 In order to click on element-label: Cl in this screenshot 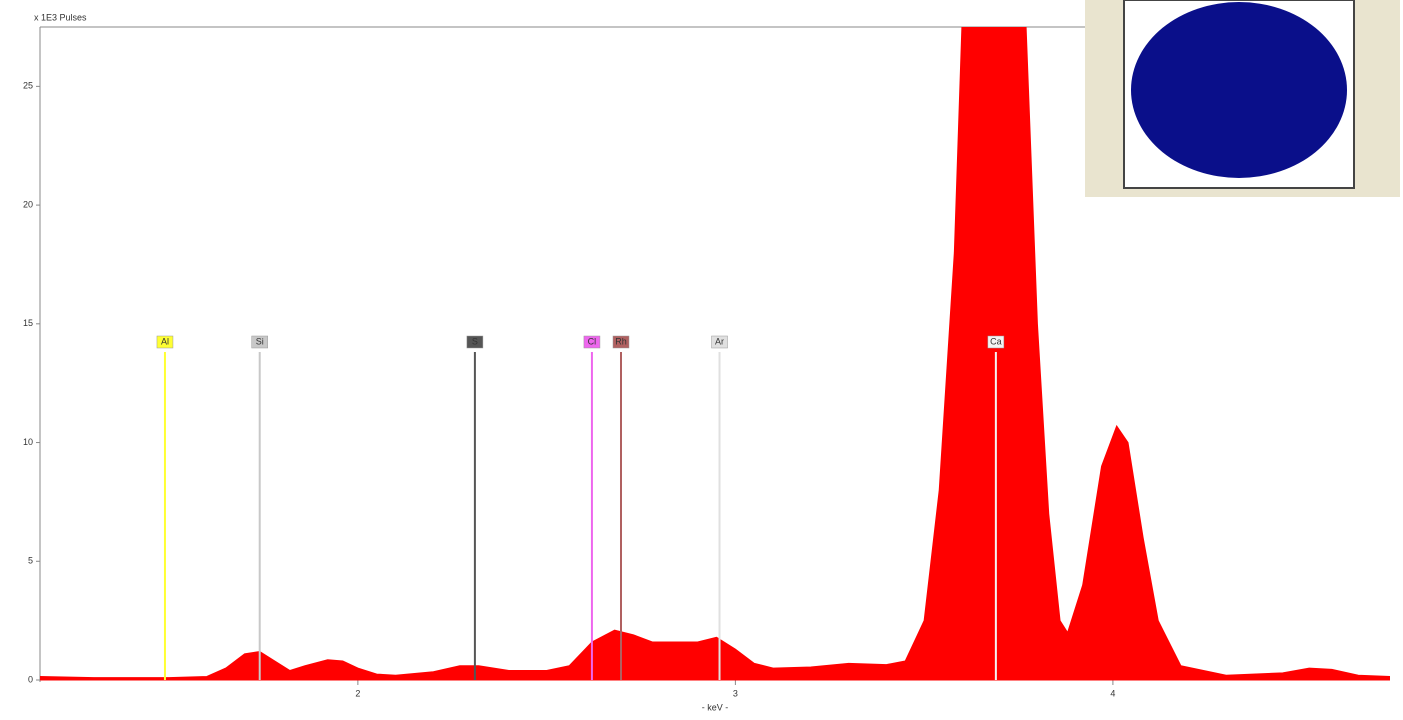, I will do `click(592, 341)`.